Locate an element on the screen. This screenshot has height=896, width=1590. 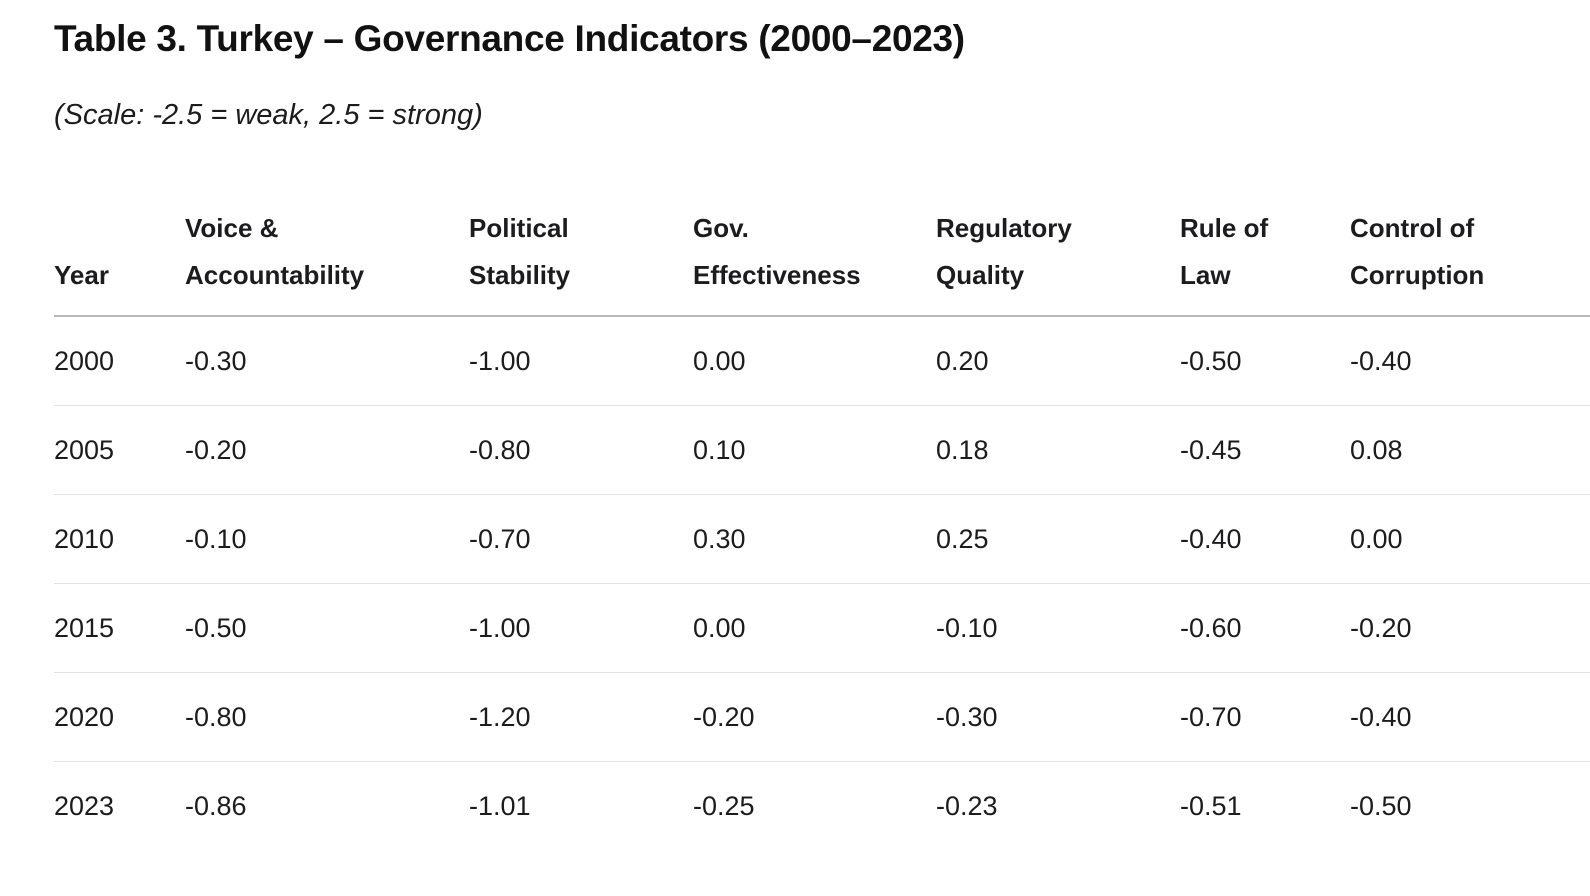
cell-year: 2010 is located at coordinates (119, 539).